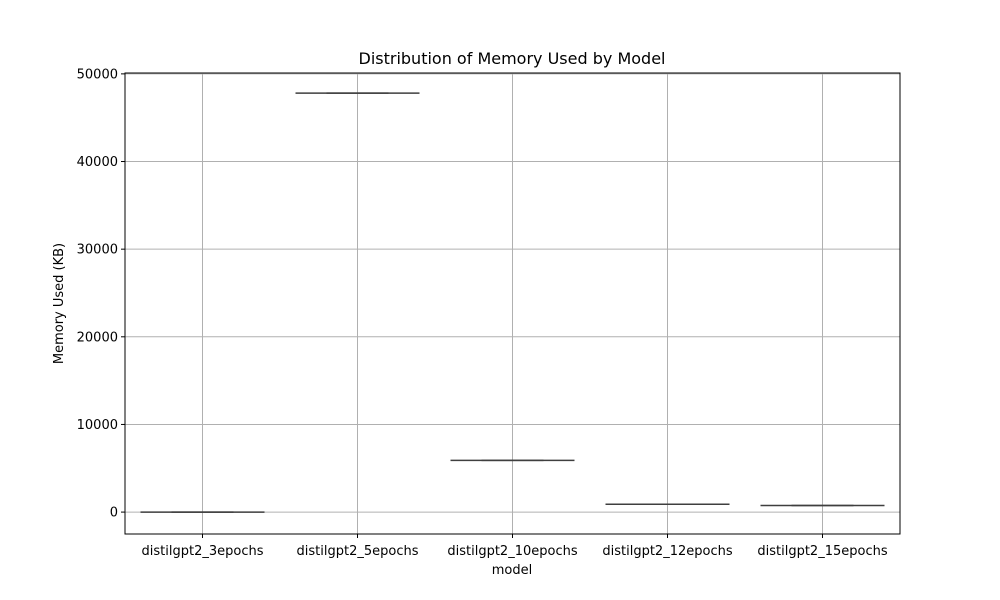  Describe the element at coordinates (822, 551) in the screenshot. I see `x-tick-label: distilgpt2_15epochs` at that location.